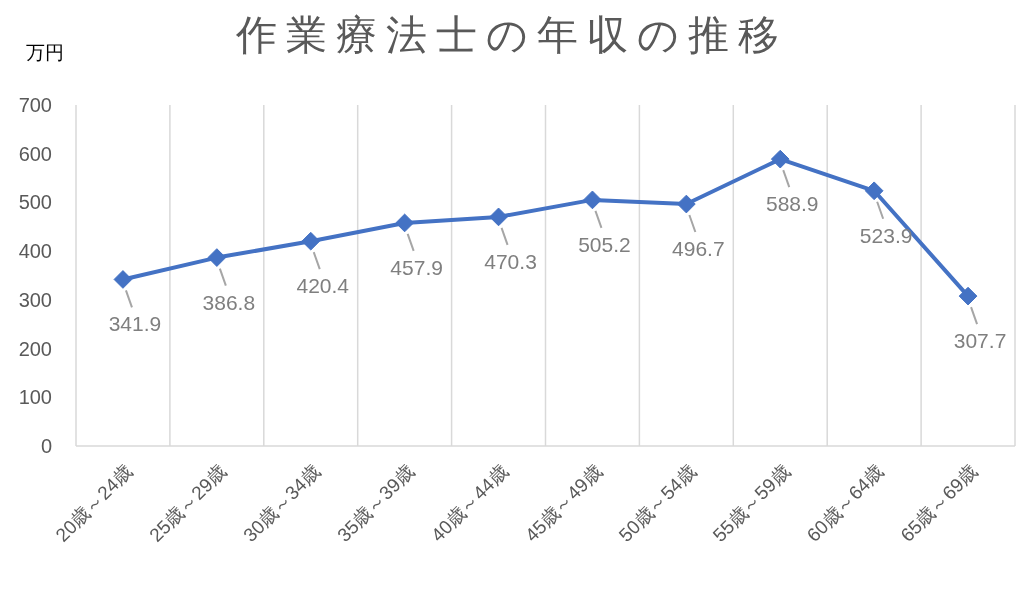 This screenshot has width=1024, height=593. What do you see at coordinates (604, 244) in the screenshot?
I see `data-label: 505.2` at bounding box center [604, 244].